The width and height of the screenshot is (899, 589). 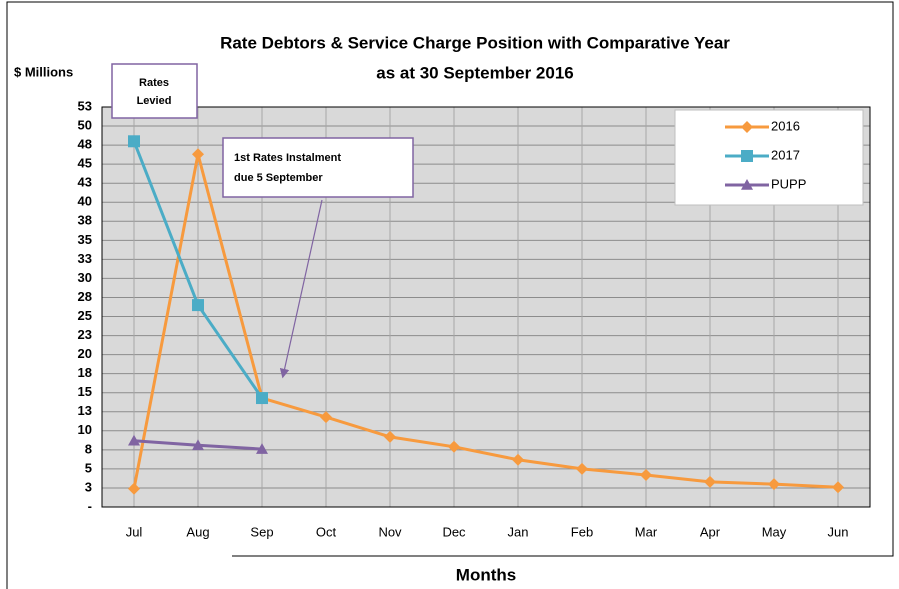 I want to click on y-tick-label: 30, so click(x=85, y=277).